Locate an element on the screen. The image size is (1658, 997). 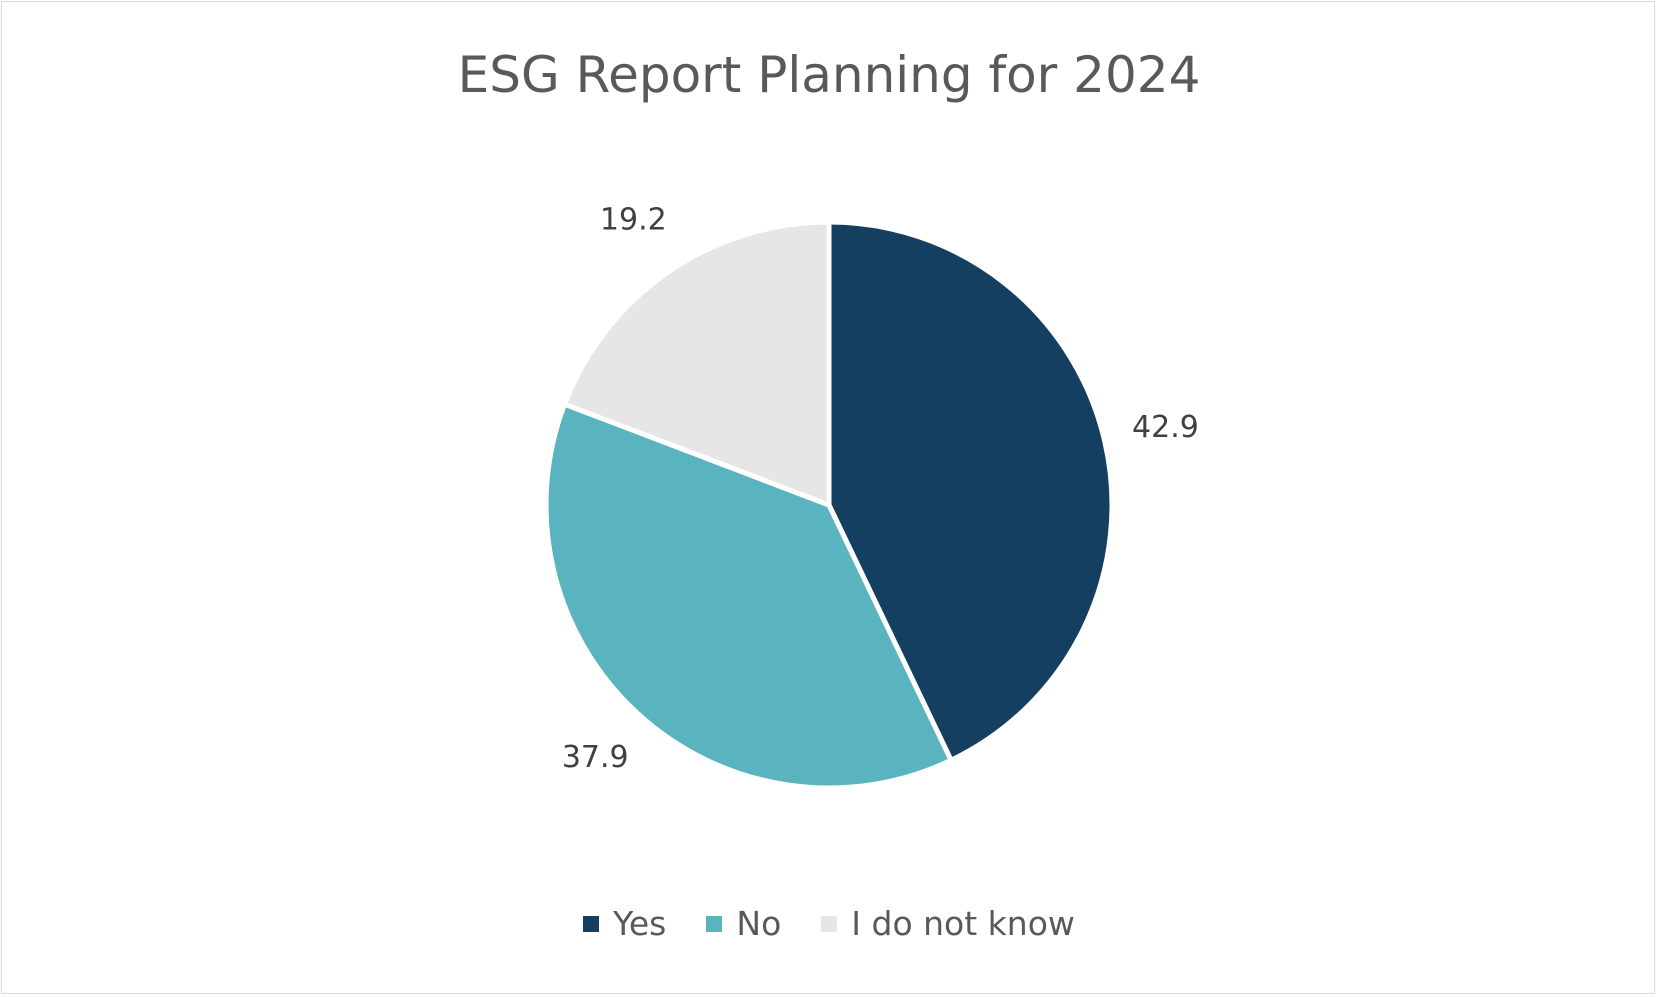
legend-item-yes: Yes is located at coordinates (624, 923).